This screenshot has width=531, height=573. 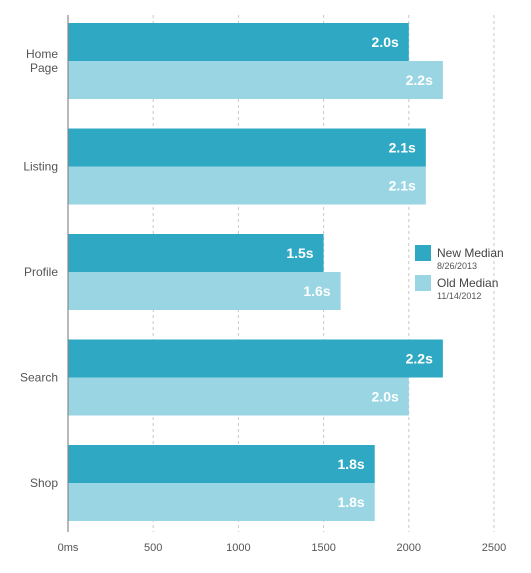 I want to click on legend-date: 11/14/2012, so click(x=459, y=296).